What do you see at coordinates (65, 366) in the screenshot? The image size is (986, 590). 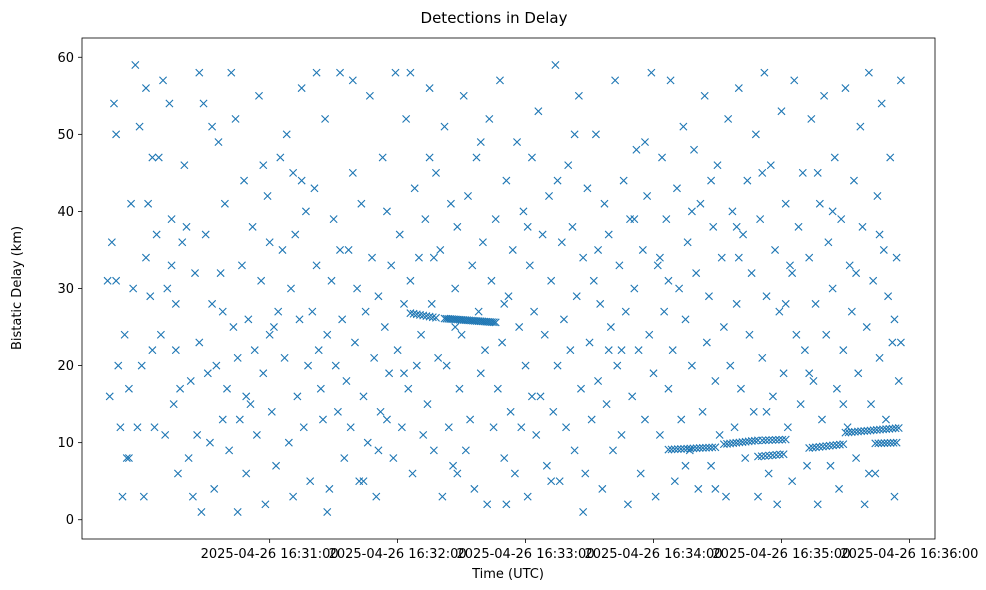 I see `y-tick-label: 20` at bounding box center [65, 366].